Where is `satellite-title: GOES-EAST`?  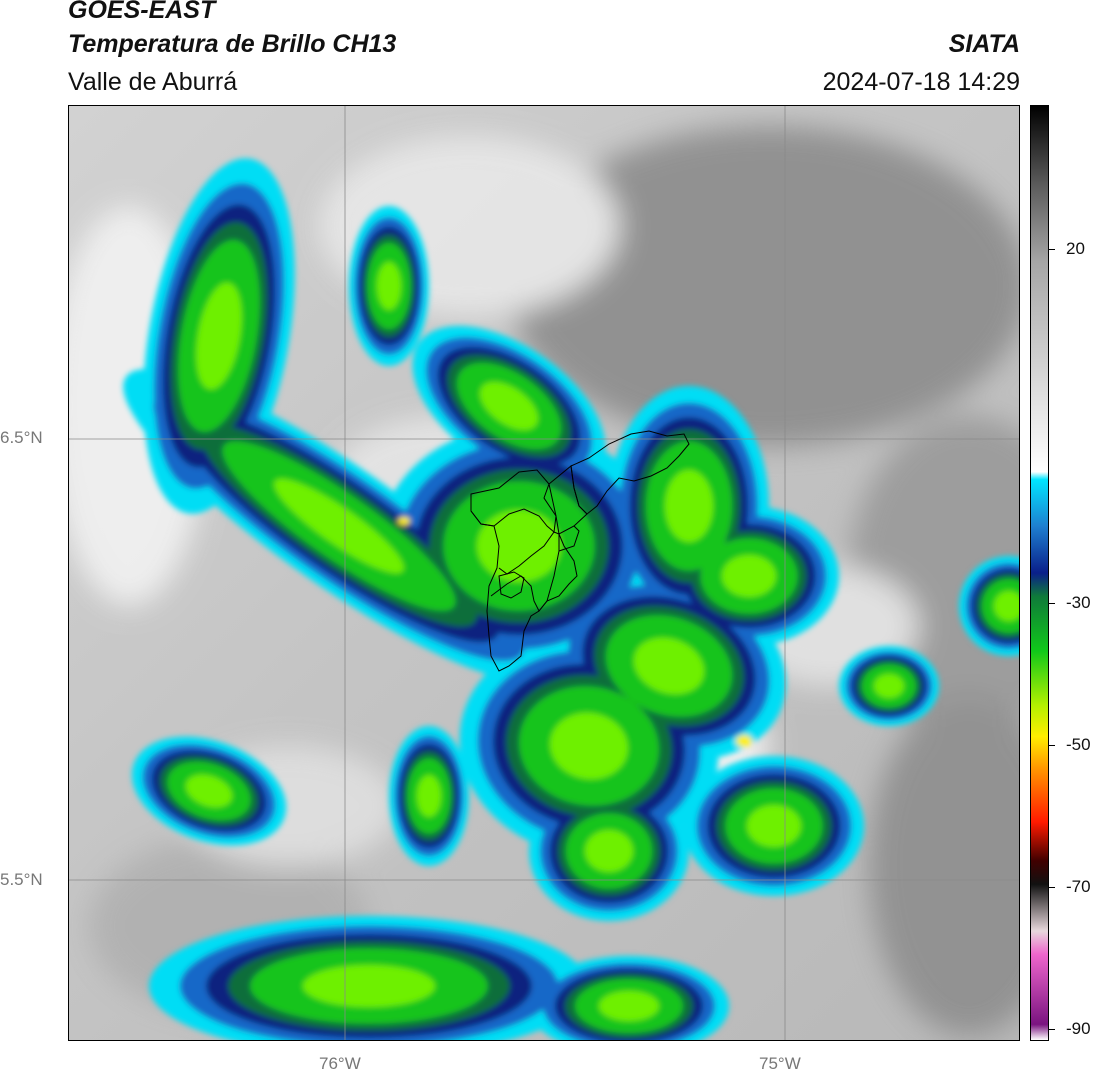
satellite-title: GOES-EAST is located at coordinates (142, 12).